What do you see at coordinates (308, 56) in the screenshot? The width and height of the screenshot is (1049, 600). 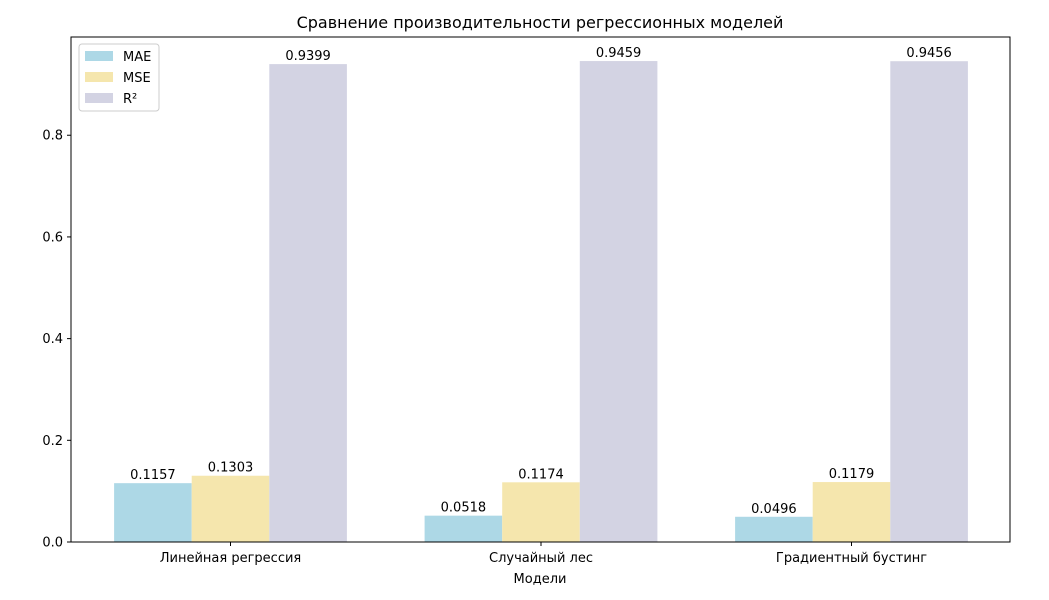 I see `data-label: 0.9399` at bounding box center [308, 56].